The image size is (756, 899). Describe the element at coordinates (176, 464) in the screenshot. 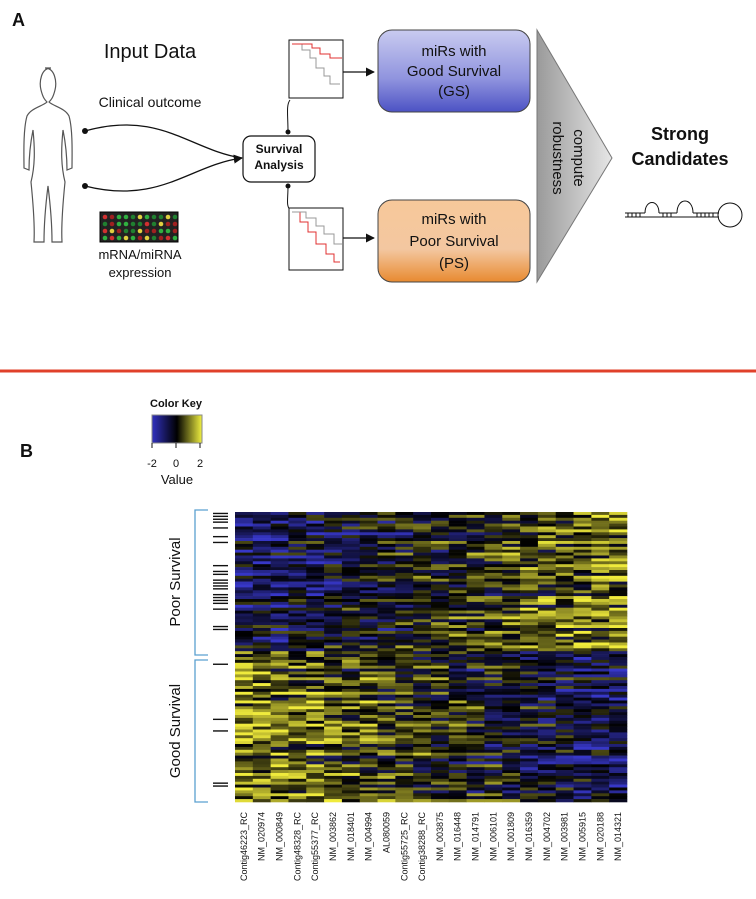

I see `color-key-tick-label: 0` at that location.